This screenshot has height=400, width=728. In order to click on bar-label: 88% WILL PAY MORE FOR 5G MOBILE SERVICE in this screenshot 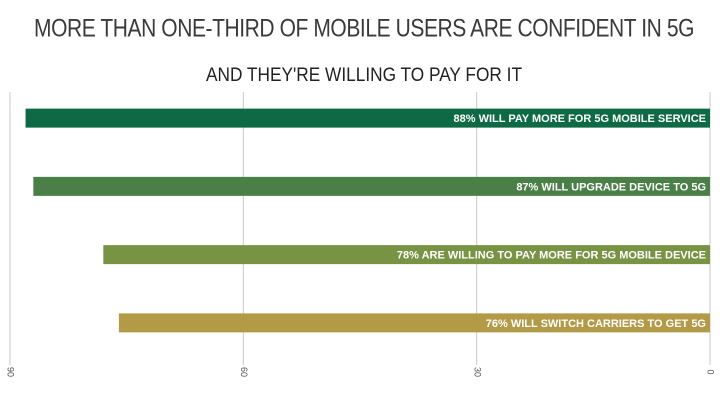, I will do `click(580, 119)`.